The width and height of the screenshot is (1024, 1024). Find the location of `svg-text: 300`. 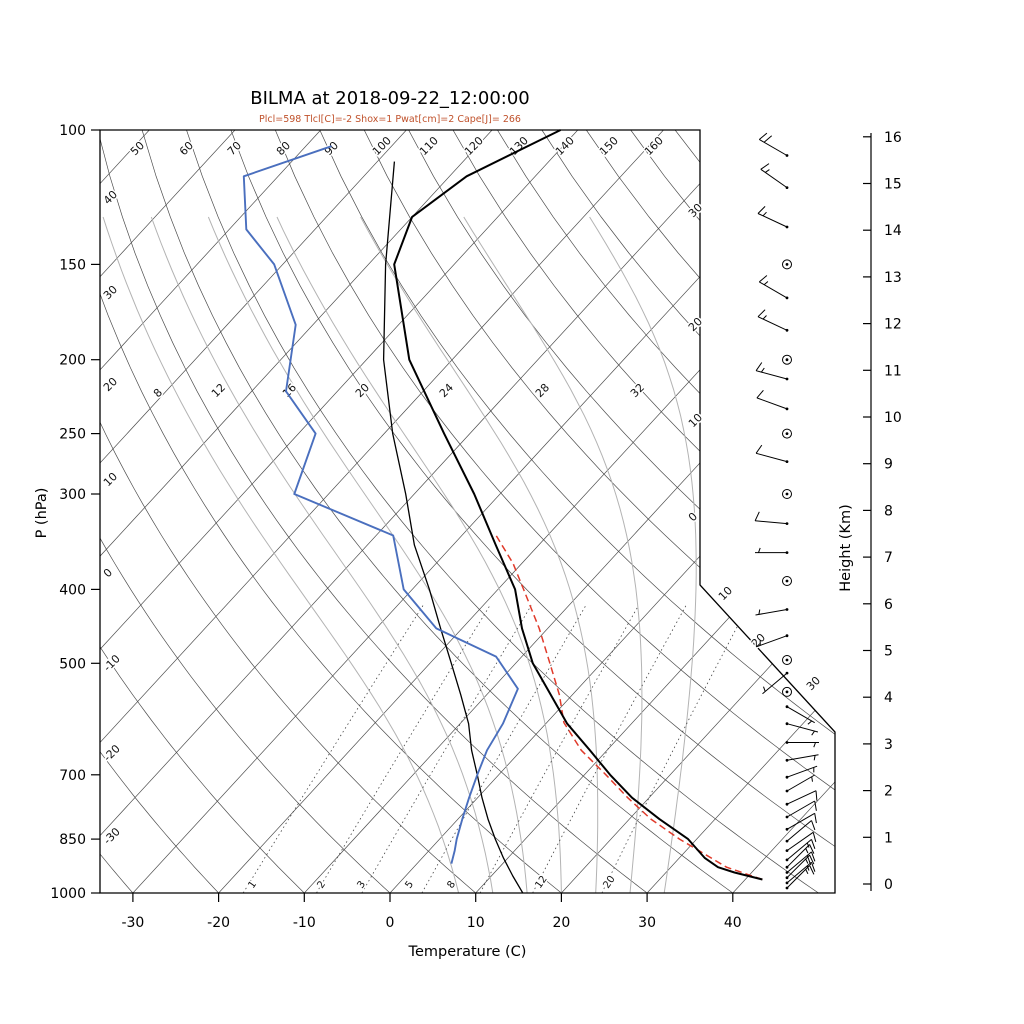

svg-text: 300 is located at coordinates (72, 495).